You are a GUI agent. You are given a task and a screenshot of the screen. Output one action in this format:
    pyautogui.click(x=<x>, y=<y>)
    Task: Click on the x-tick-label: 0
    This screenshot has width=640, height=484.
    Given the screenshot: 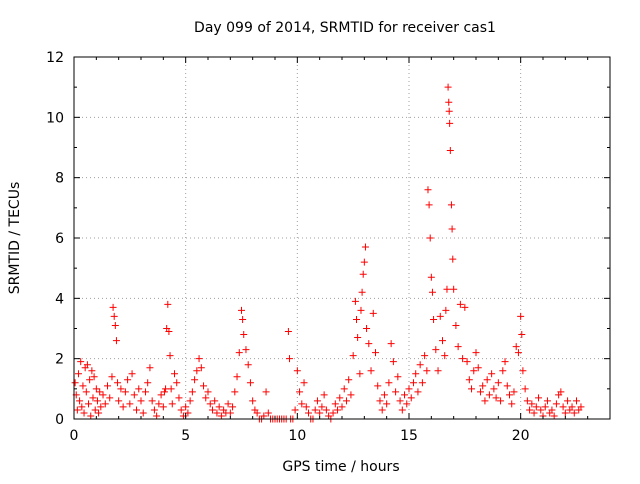 What is the action you would take?
    pyautogui.click(x=74, y=436)
    